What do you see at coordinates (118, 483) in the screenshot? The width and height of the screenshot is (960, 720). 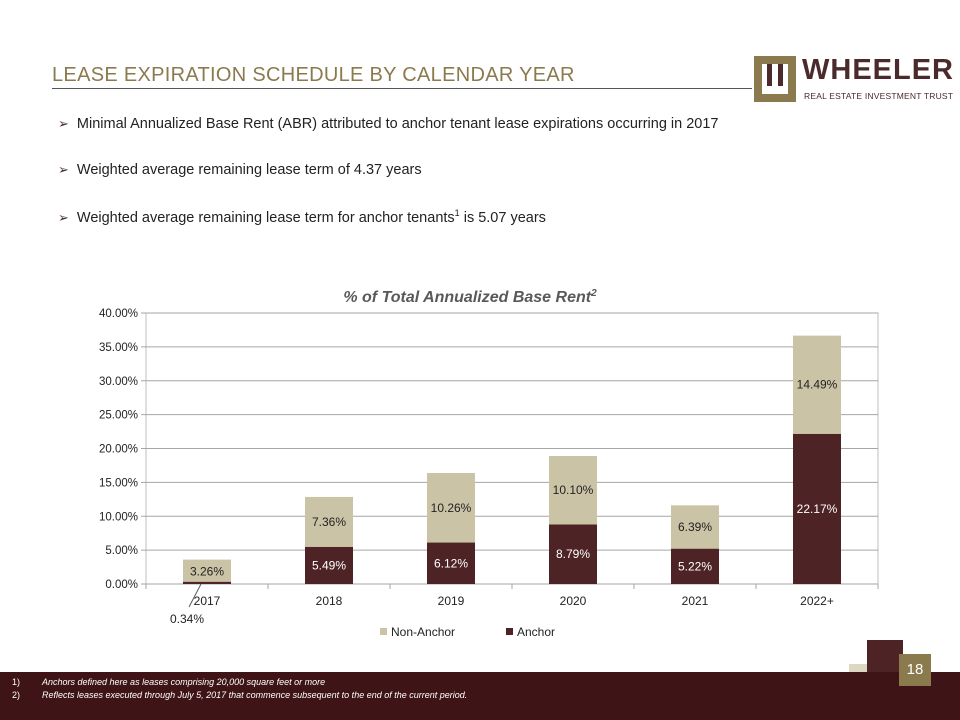 I see `y-tick-label: 15.00%` at bounding box center [118, 483].